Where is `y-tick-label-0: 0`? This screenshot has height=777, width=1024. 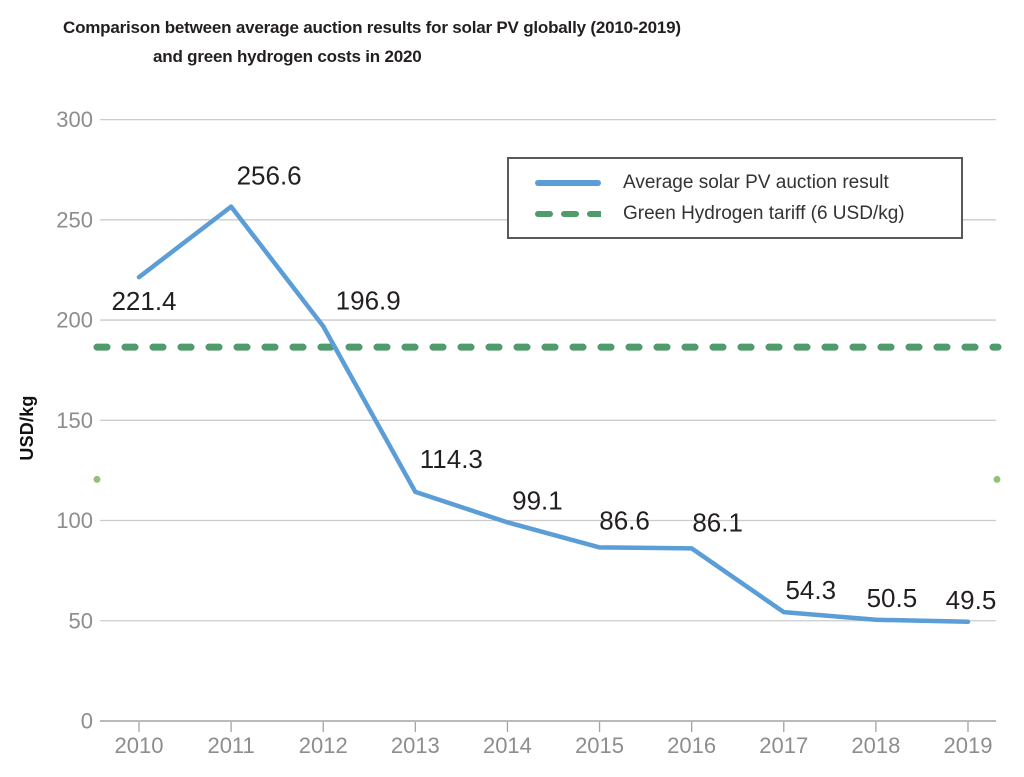
y-tick-label-0: 0 is located at coordinates (87, 721).